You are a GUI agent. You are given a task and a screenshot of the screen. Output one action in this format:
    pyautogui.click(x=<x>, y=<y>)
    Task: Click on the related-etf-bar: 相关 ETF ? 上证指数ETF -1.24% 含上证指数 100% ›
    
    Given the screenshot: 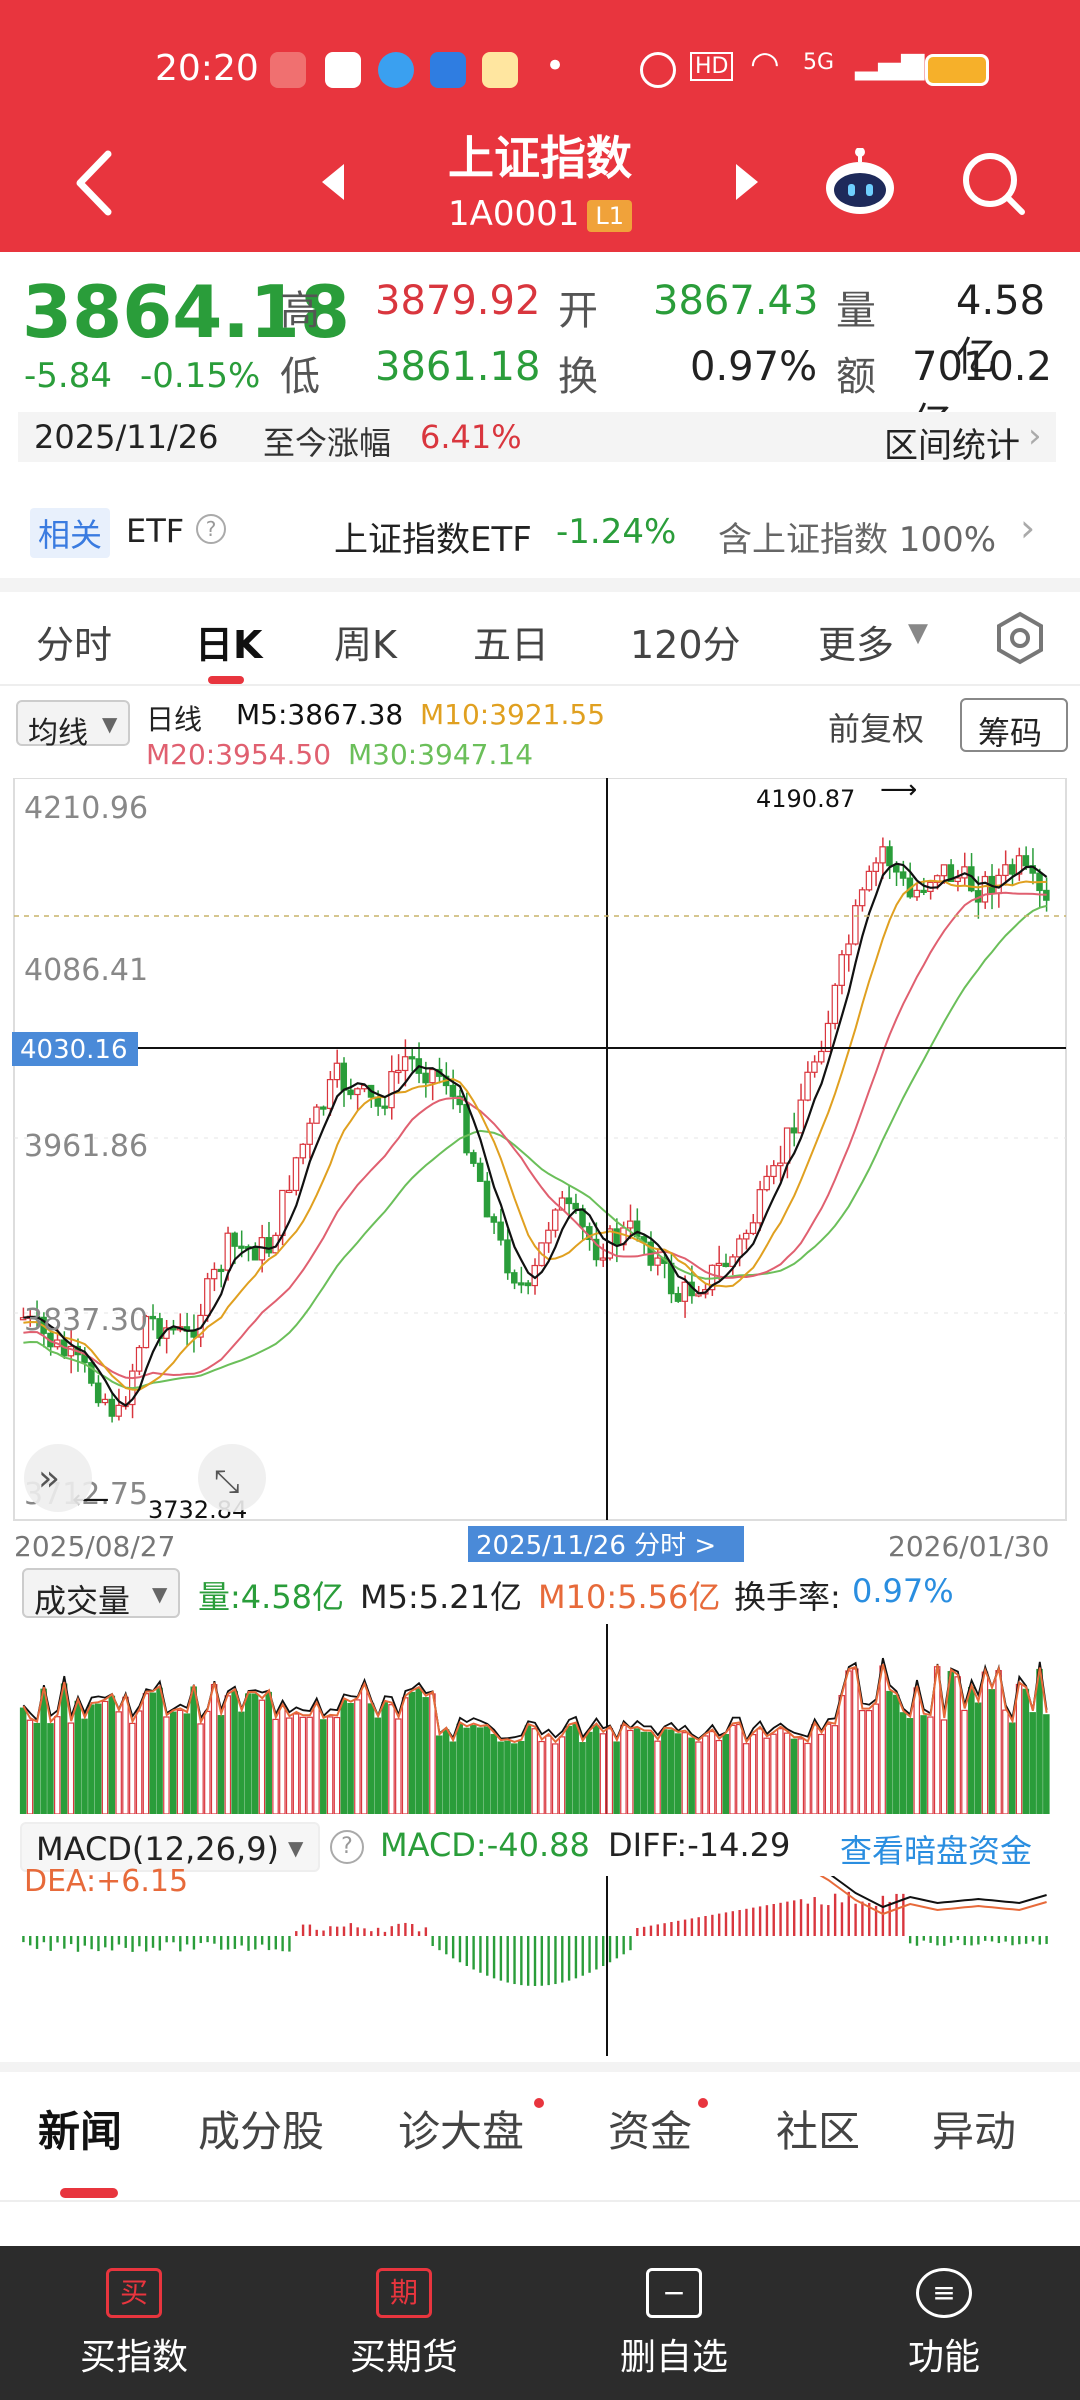 What is the action you would take?
    pyautogui.click(x=540, y=530)
    